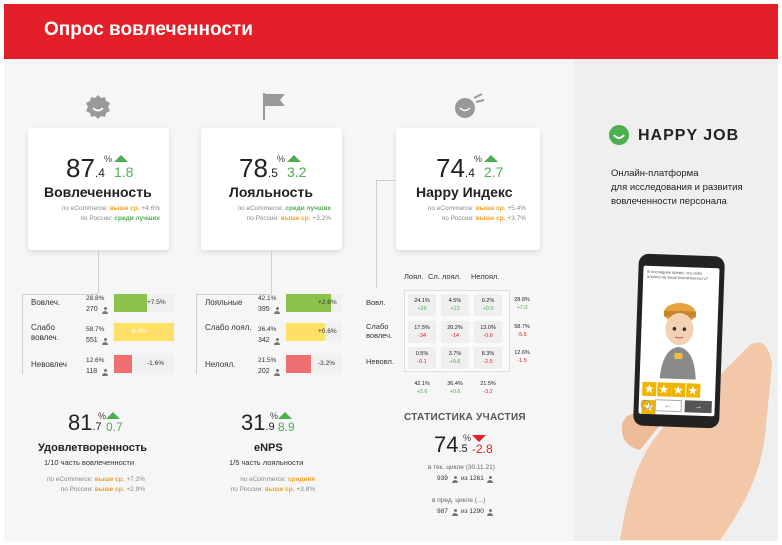 The image size is (782, 545). What do you see at coordinates (156, 302) in the screenshot?
I see `bar-value: +7.5%` at bounding box center [156, 302].